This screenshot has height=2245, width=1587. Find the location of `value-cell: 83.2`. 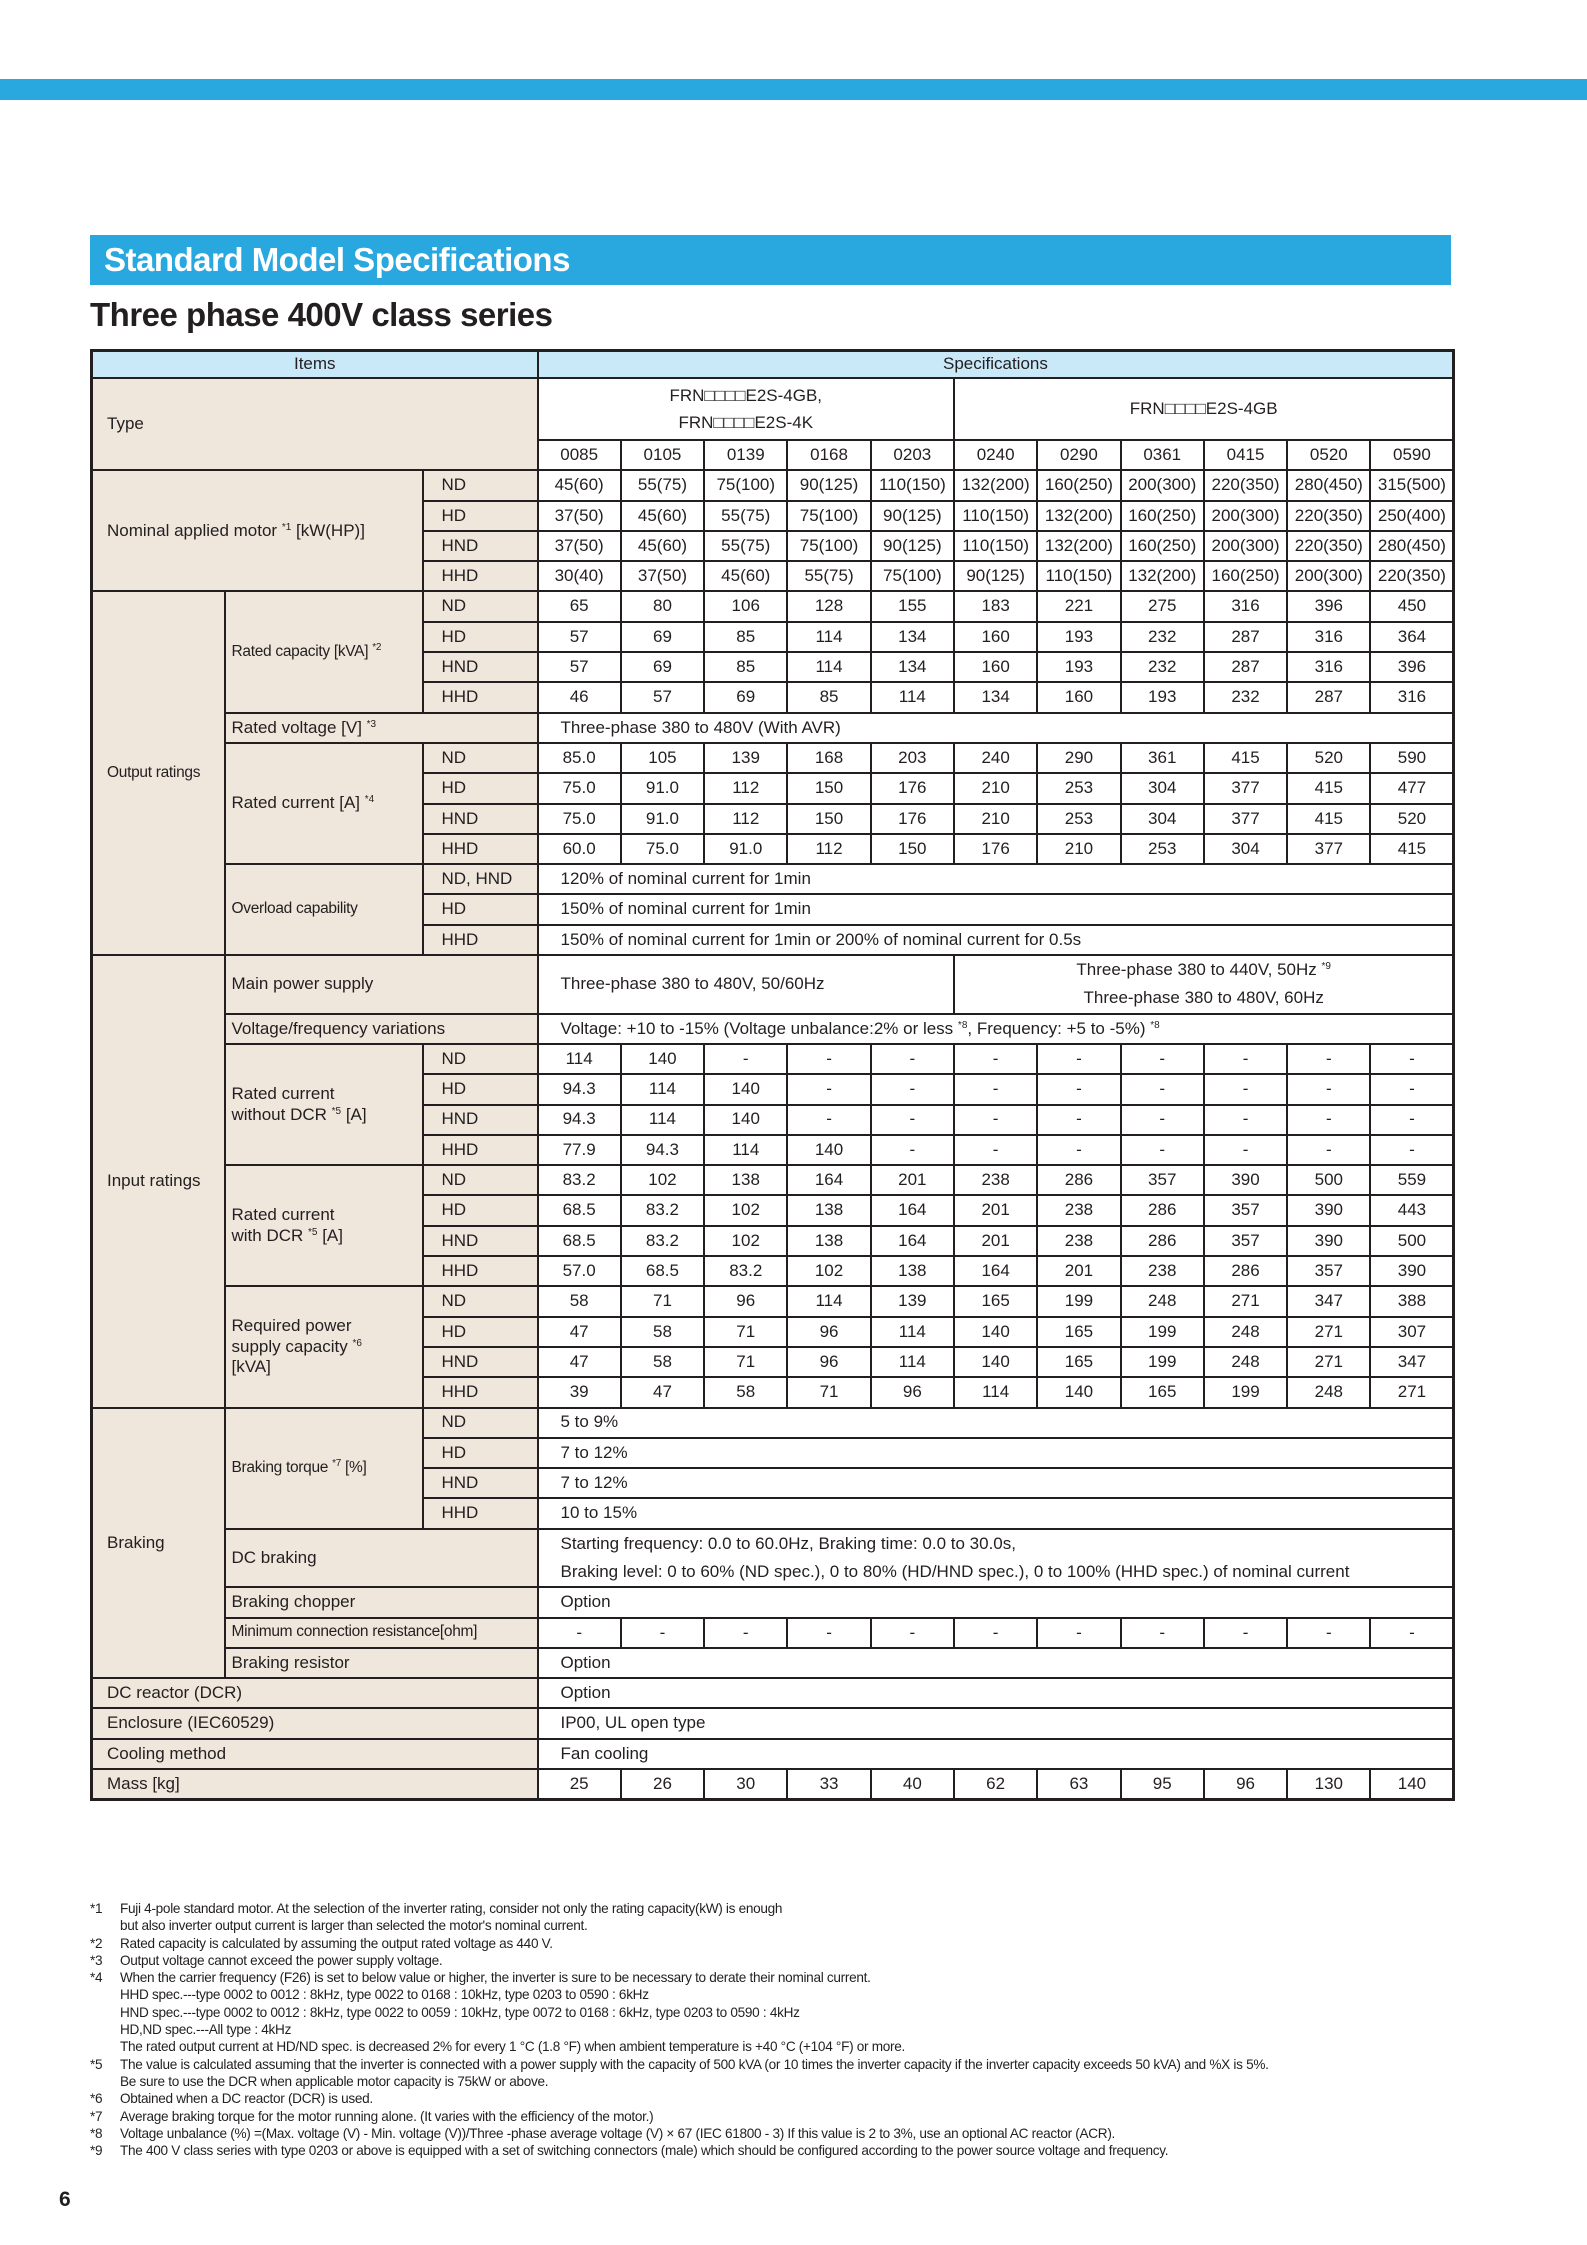

value-cell: 83.2 is located at coordinates (662, 1210).